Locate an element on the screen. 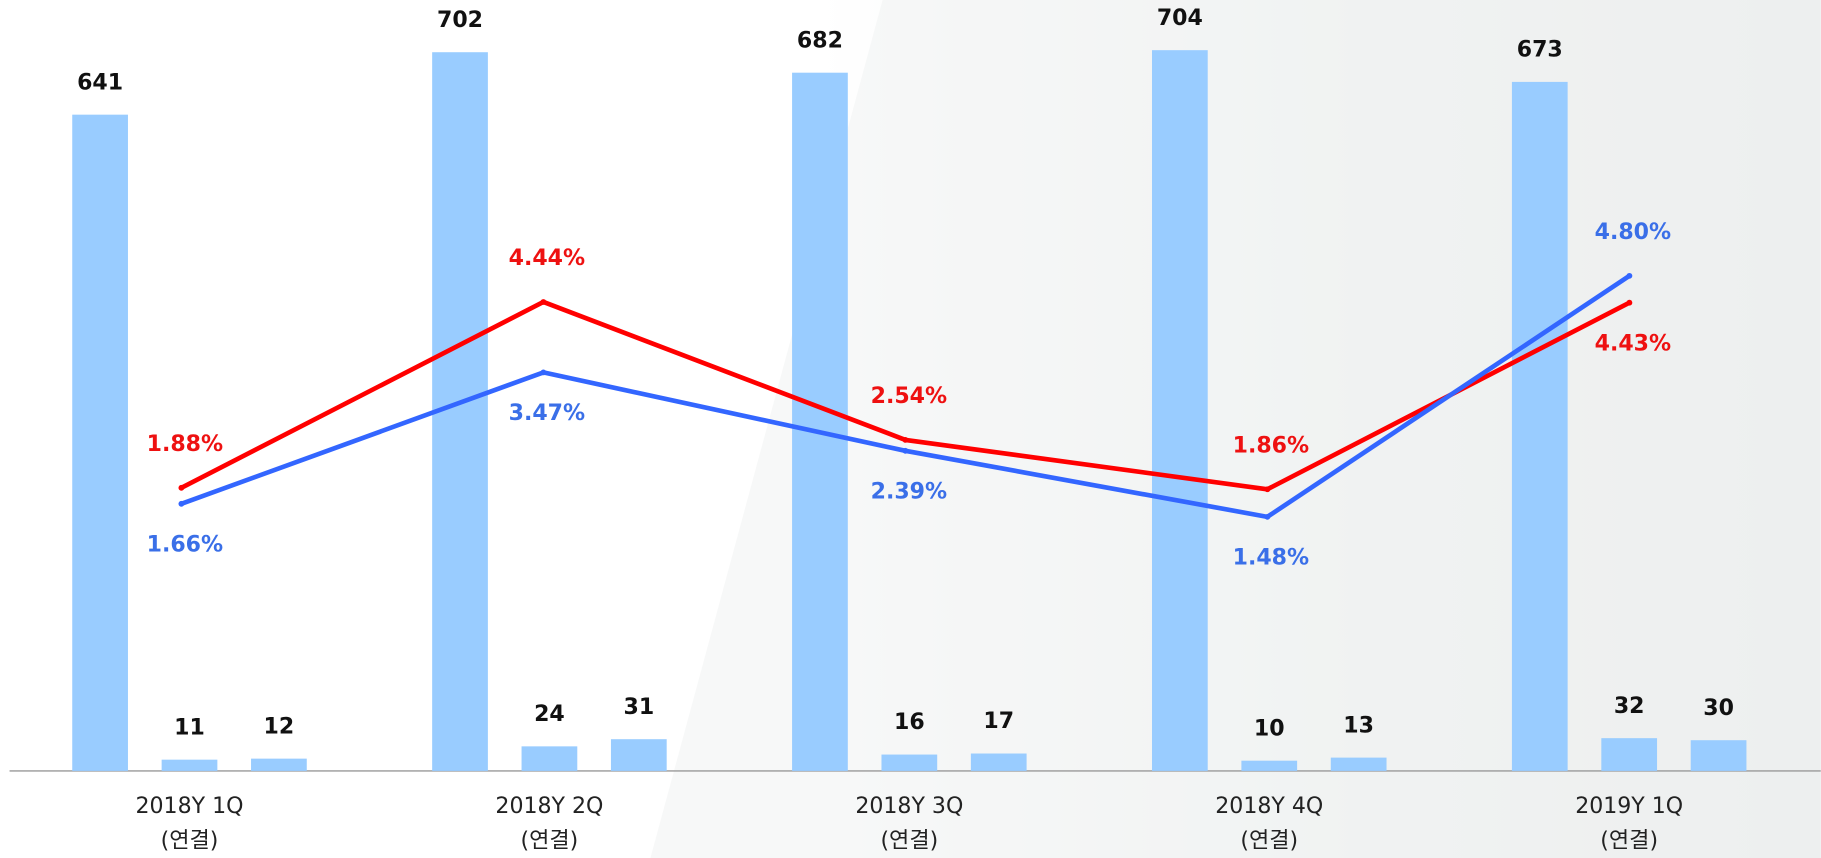 This screenshot has height=858, width=1821. bar-value-label: 13 is located at coordinates (1358, 725).